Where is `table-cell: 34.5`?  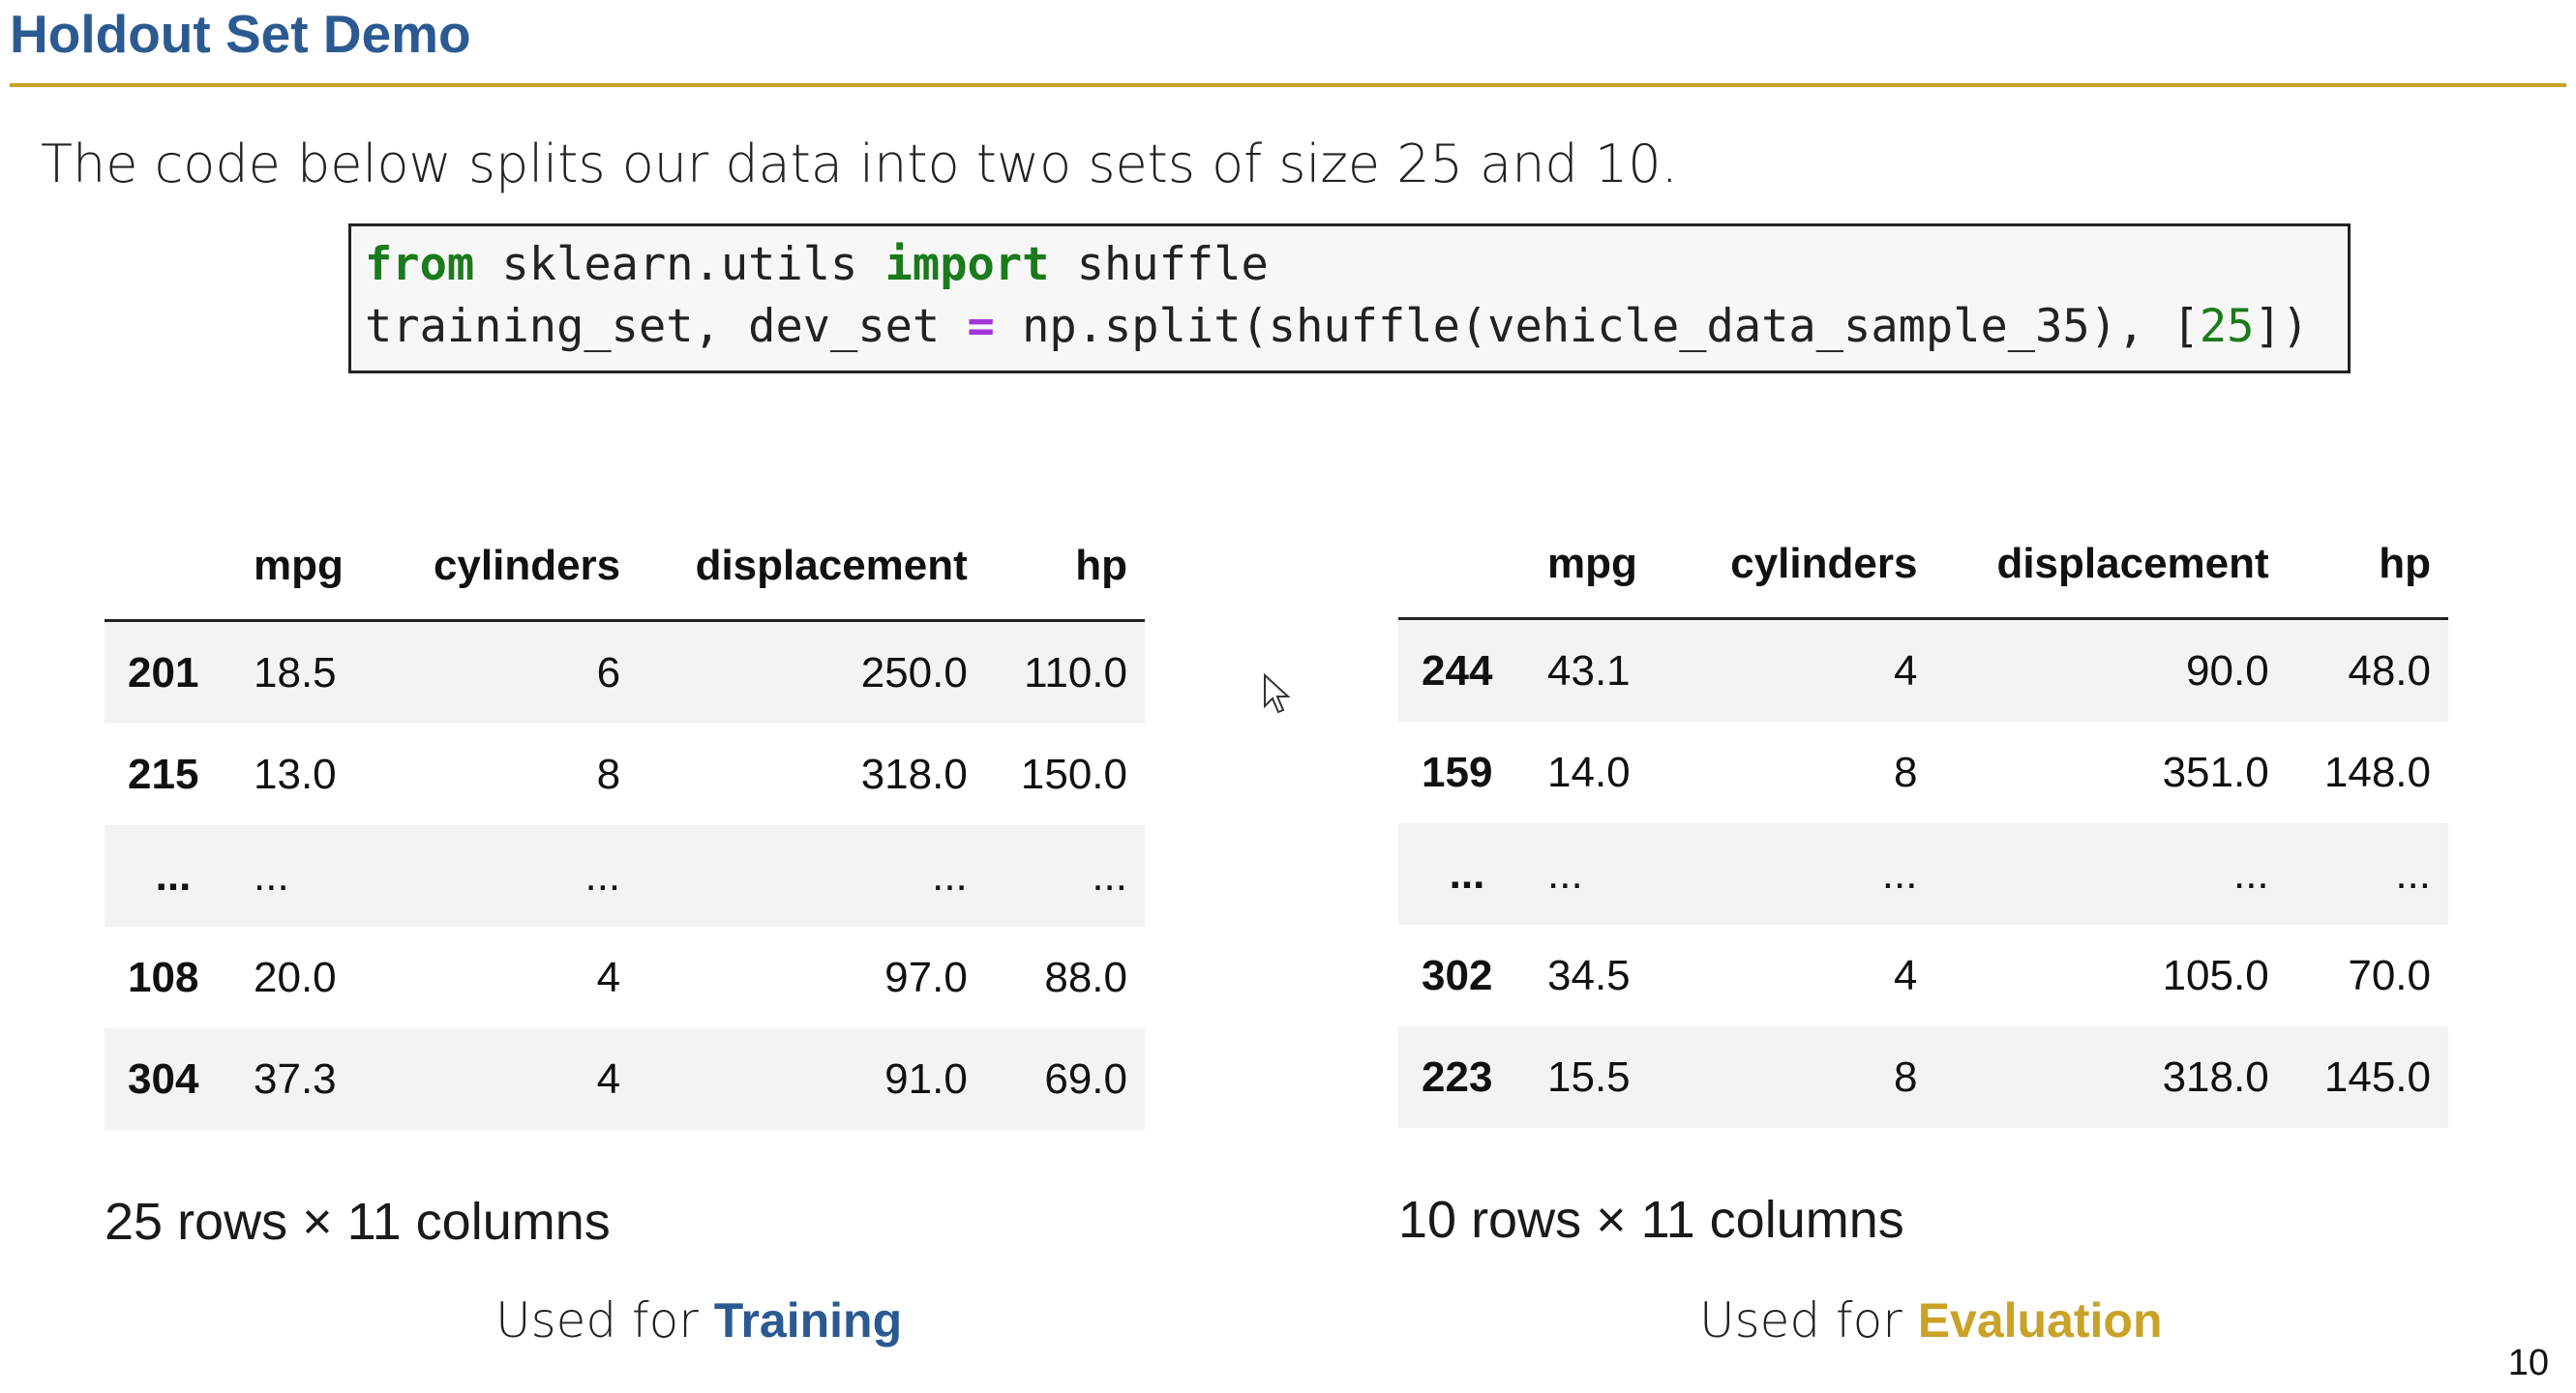 table-cell: 34.5 is located at coordinates (1589, 975).